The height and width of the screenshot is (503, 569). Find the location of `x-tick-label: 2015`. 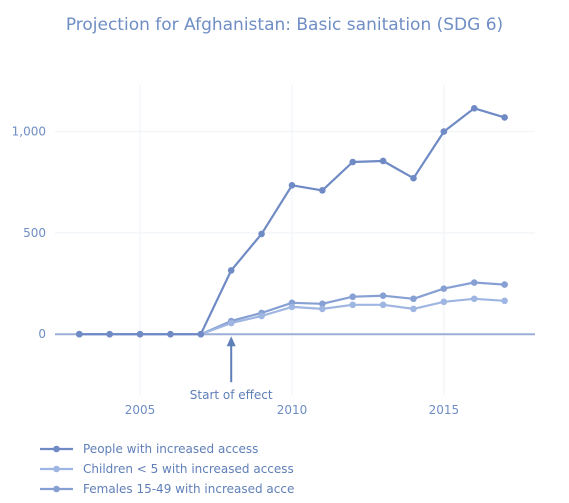

x-tick-label: 2015 is located at coordinates (444, 410).